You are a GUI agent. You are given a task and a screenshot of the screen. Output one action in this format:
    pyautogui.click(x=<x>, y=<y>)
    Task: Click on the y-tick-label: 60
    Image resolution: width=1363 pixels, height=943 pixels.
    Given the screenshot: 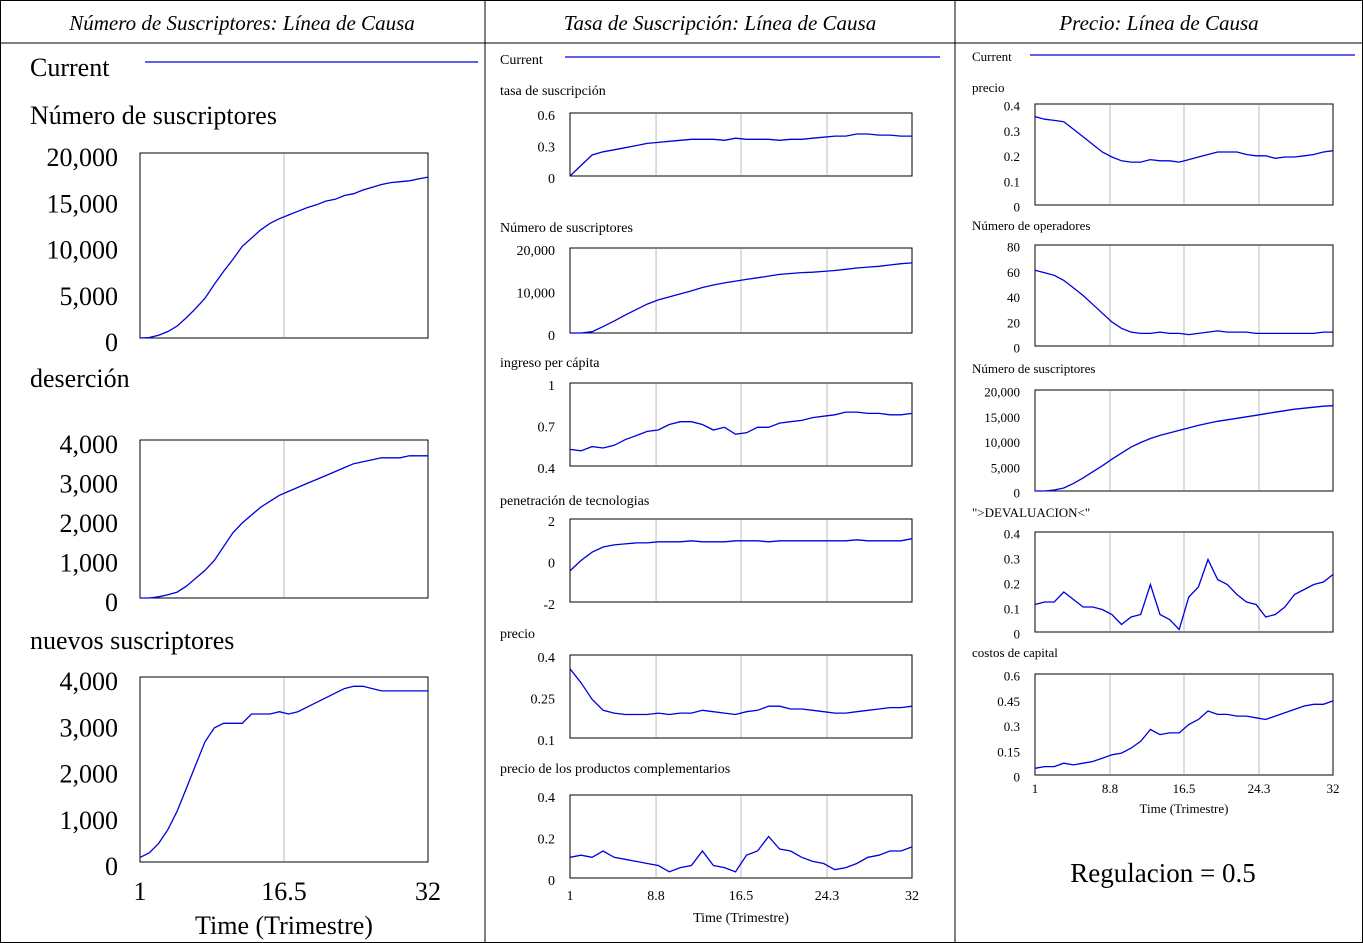 What is the action you would take?
    pyautogui.click(x=1013, y=272)
    